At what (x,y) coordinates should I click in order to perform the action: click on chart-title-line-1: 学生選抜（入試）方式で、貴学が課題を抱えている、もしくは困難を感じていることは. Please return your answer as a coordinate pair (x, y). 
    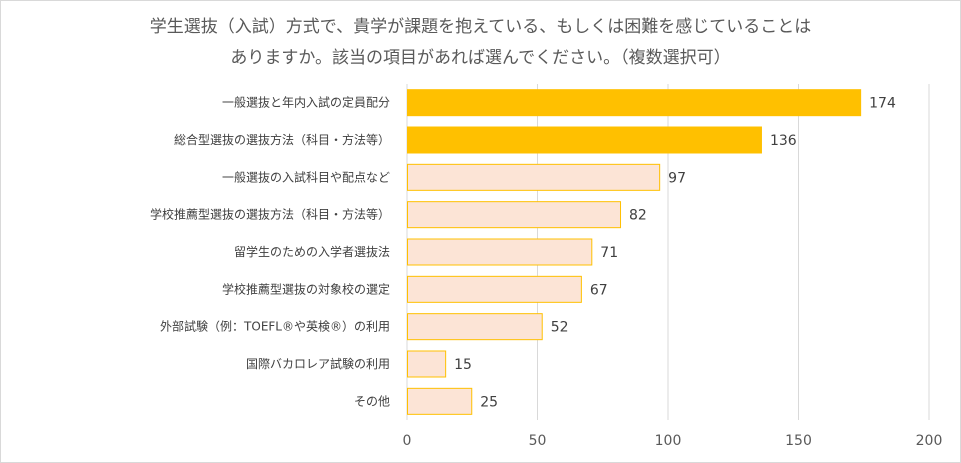
    Looking at the image, I should click on (480, 27).